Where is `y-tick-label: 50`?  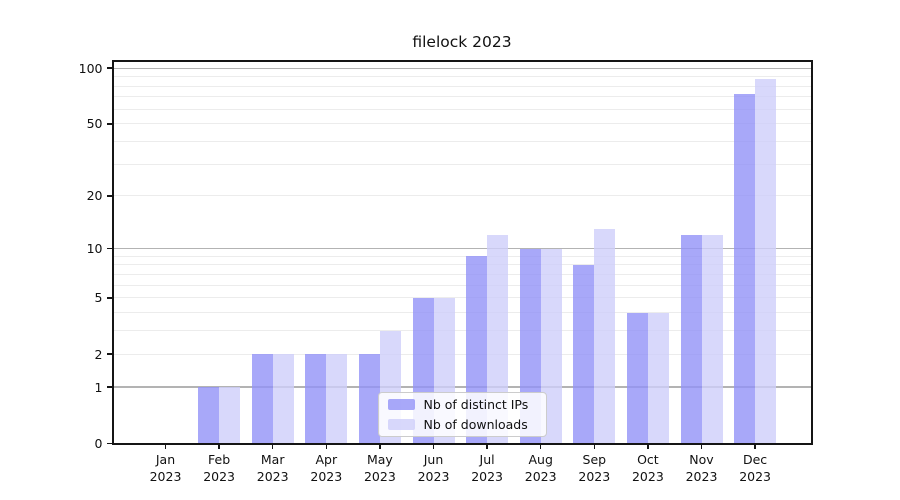 y-tick-label: 50 is located at coordinates (94, 124).